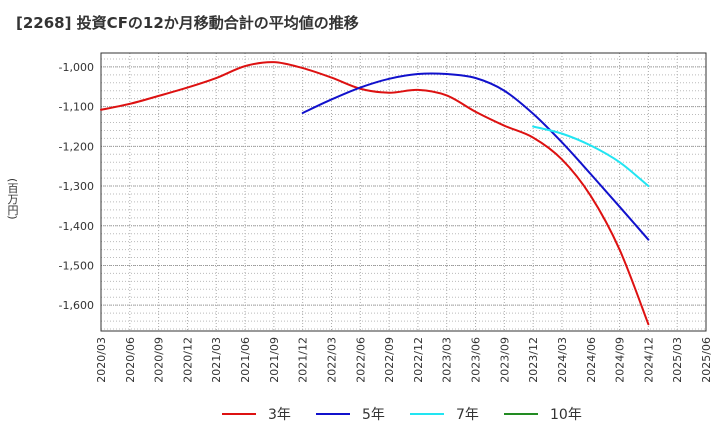  I want to click on legend-item: 5年, so click(350, 414).